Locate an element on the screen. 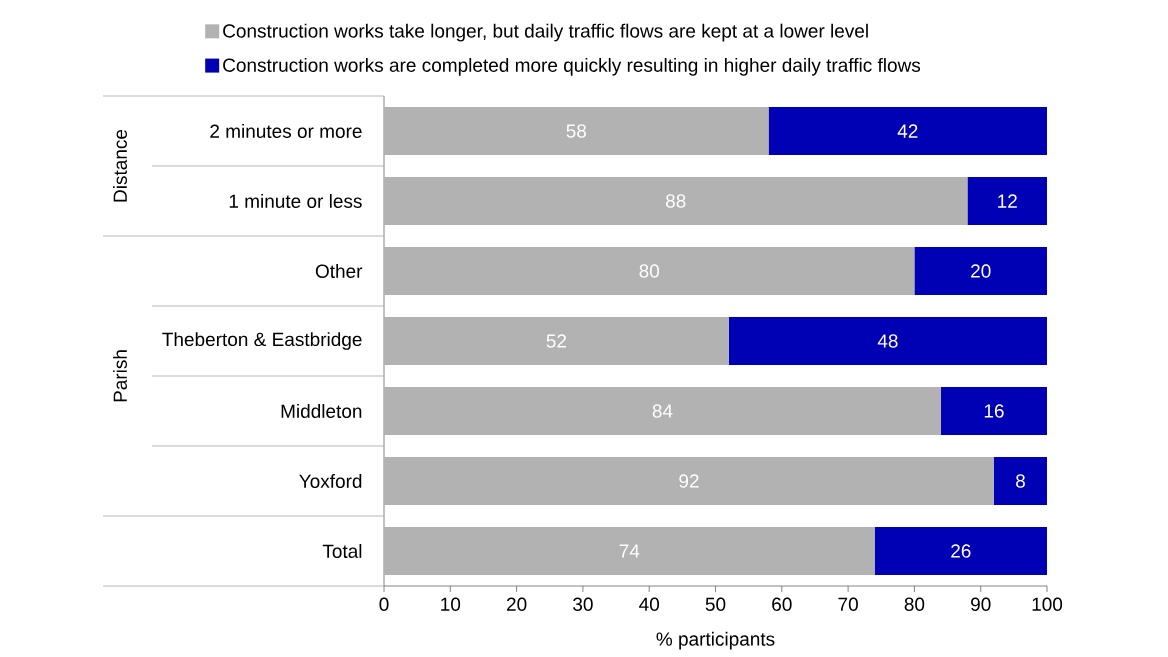 This screenshot has width=1168, height=657. y-tick-label: Theberton & Eastbridge is located at coordinates (262, 341).